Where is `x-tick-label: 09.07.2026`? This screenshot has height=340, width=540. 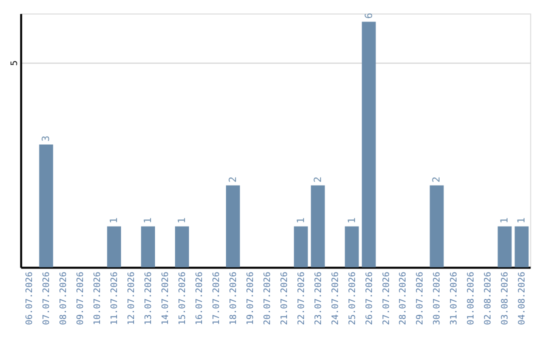
x-tick-label: 09.07.2026 is located at coordinates (81, 298).